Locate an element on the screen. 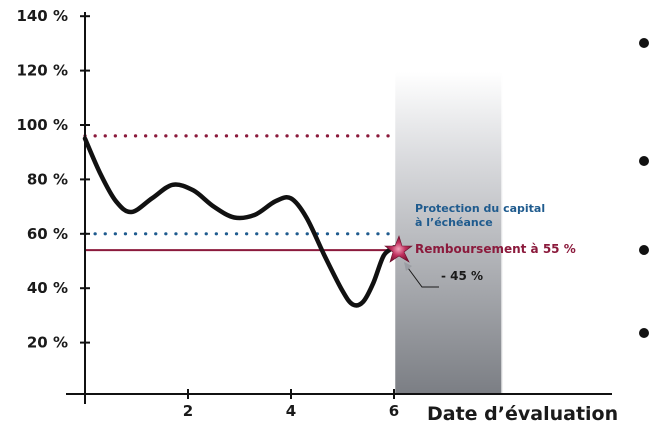 This screenshot has width=655, height=427. reference-lines is located at coordinates (242, 193).